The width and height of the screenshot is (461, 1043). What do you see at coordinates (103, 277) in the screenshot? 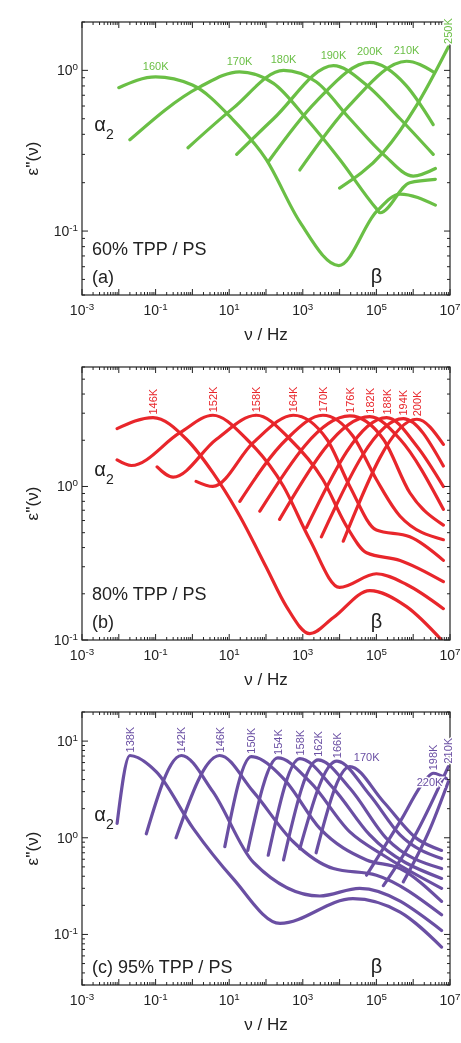
I see `annotation: (a)` at bounding box center [103, 277].